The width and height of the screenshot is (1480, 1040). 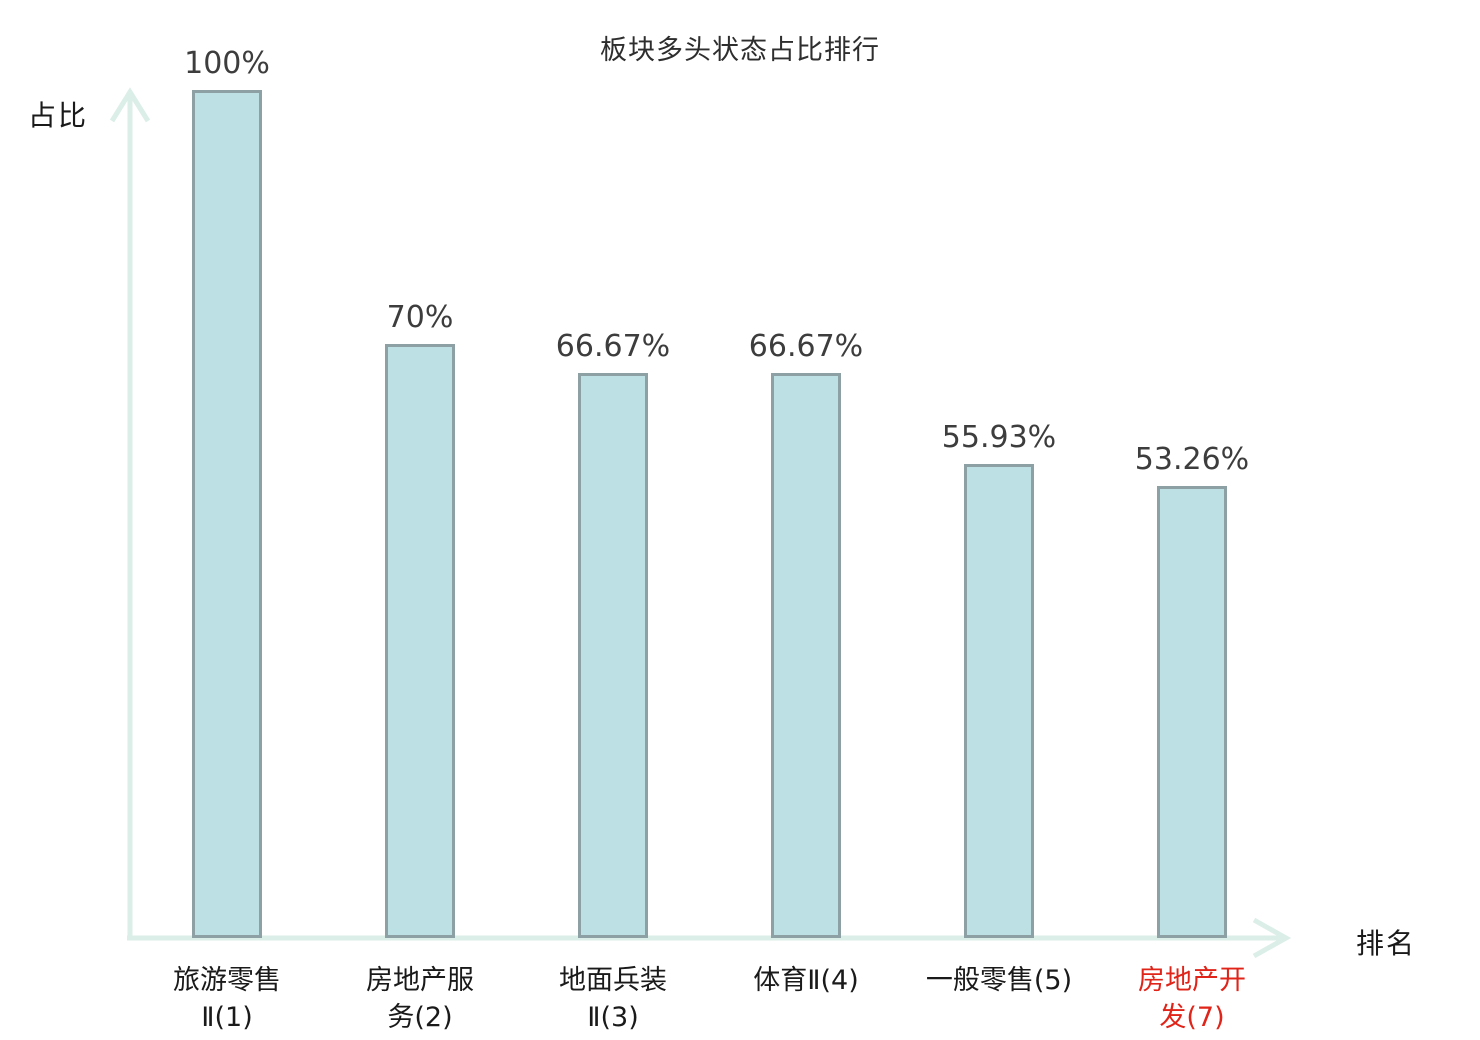 What do you see at coordinates (420, 317) in the screenshot?
I see `bar-value-label: 70%` at bounding box center [420, 317].